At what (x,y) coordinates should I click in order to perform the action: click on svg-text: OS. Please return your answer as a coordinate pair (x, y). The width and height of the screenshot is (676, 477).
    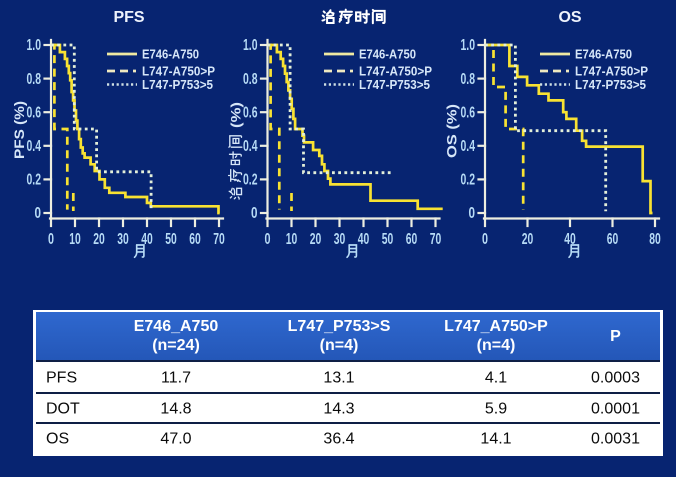
    Looking at the image, I should click on (569, 17).